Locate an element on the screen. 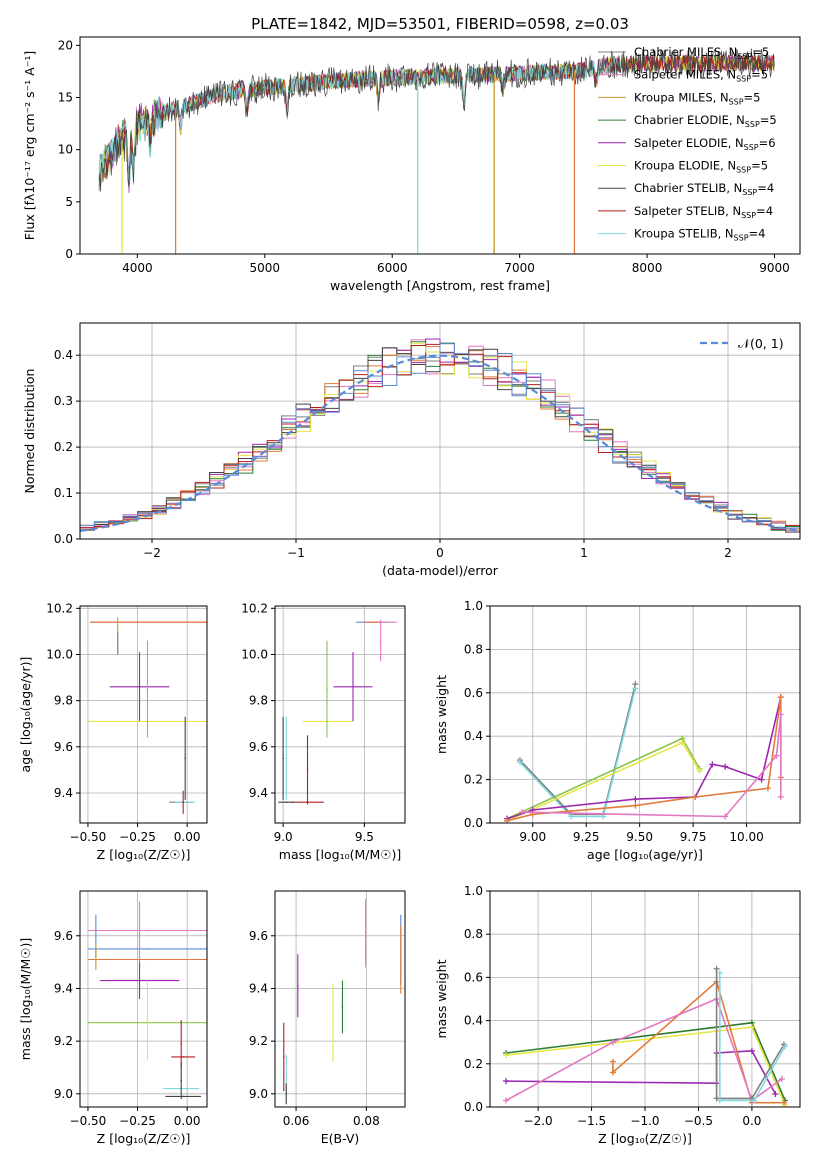 This screenshot has width=819, height=1170. x-tick-label: 0.0 is located at coordinates (751, 1121).